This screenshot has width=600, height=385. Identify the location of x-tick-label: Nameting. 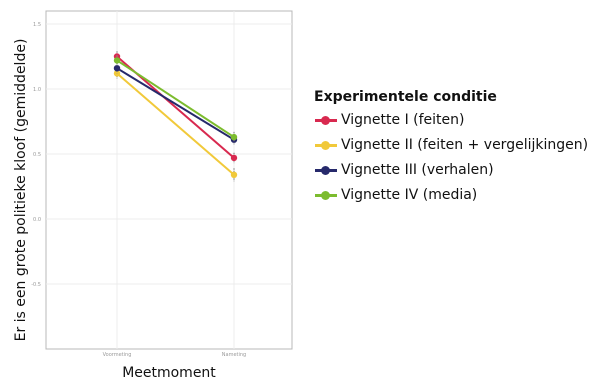
(234, 355).